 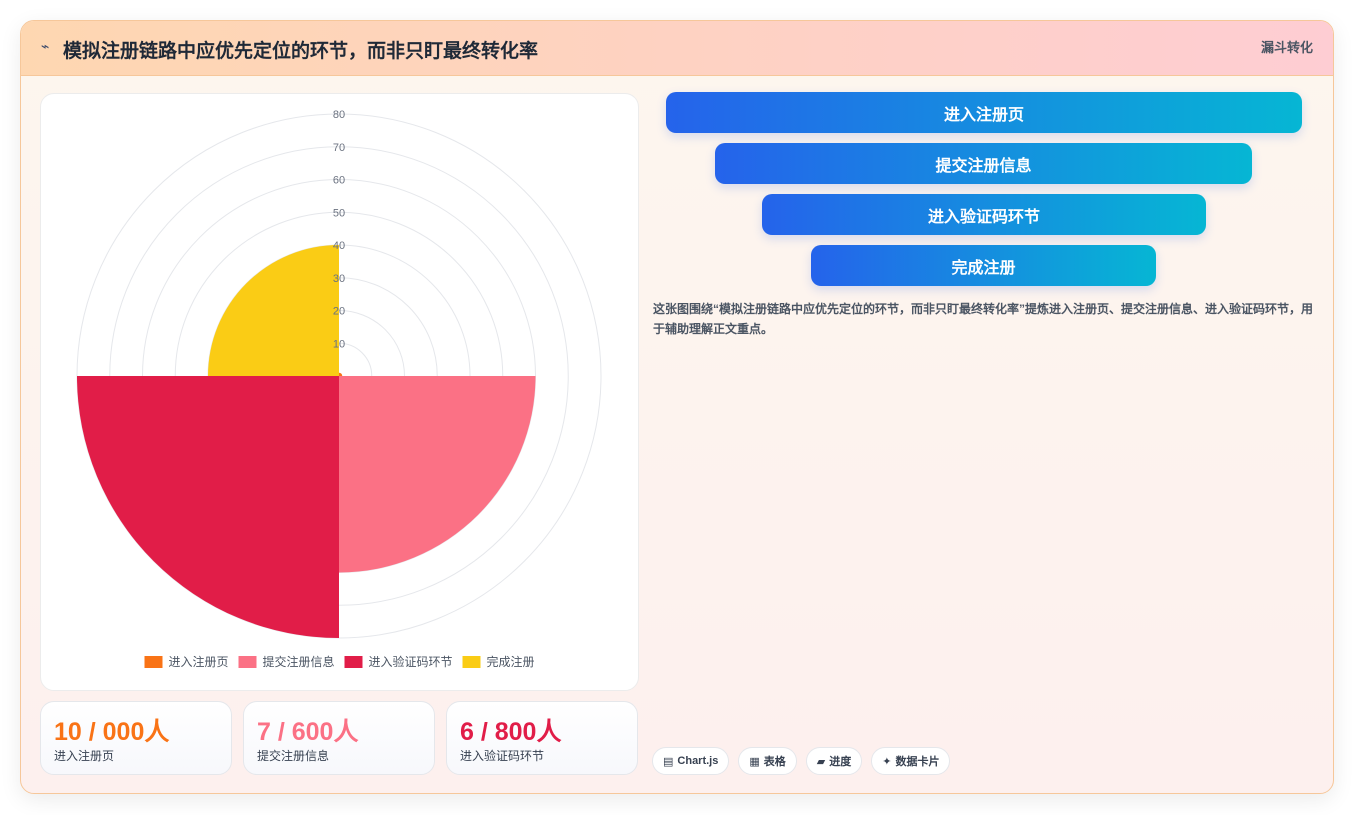 I want to click on chart-icon: ⌁, so click(x=45, y=46).